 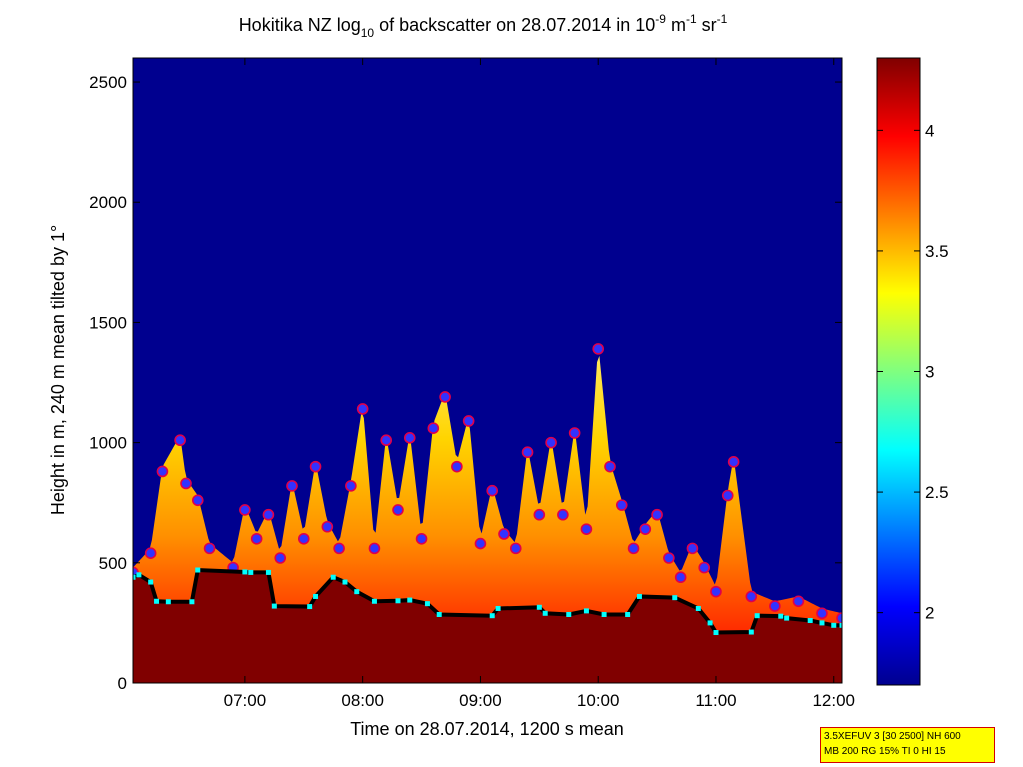 I want to click on colorbar-ticks: 2 2.5 3 3.5 4, so click(x=913, y=372).